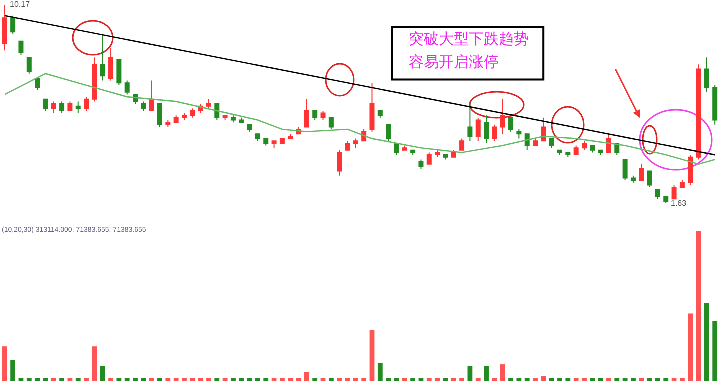 This screenshot has height=381, width=720. Describe the element at coordinates (679, 203) in the screenshot. I see `annotation: 1.63` at that location.